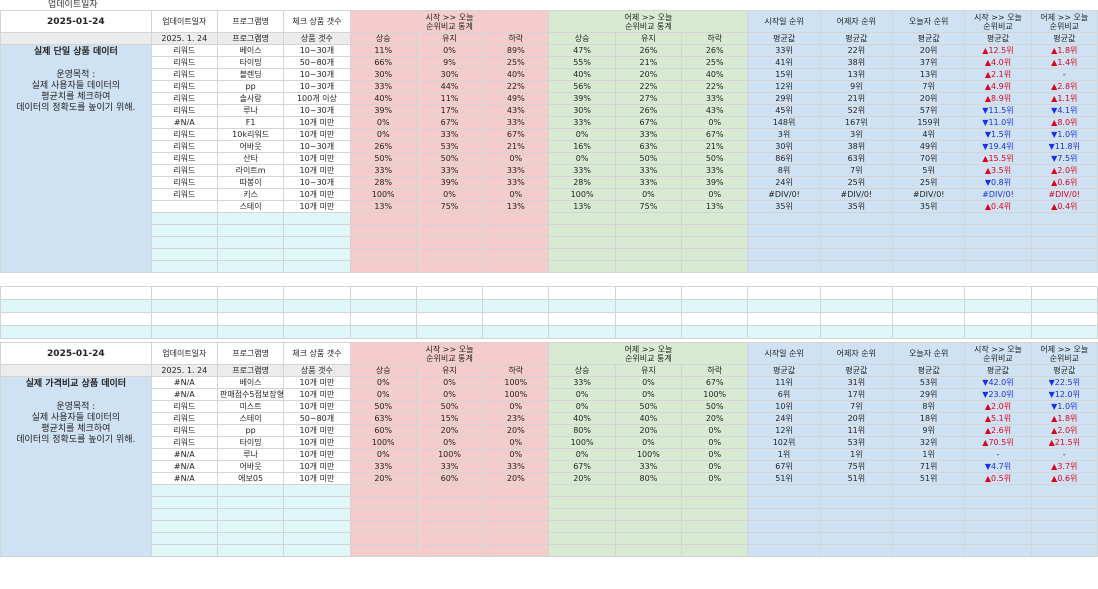 This screenshot has height=589, width=1098. What do you see at coordinates (1064, 382) in the screenshot?
I see `table-cell: ▼22.5위` at bounding box center [1064, 382].